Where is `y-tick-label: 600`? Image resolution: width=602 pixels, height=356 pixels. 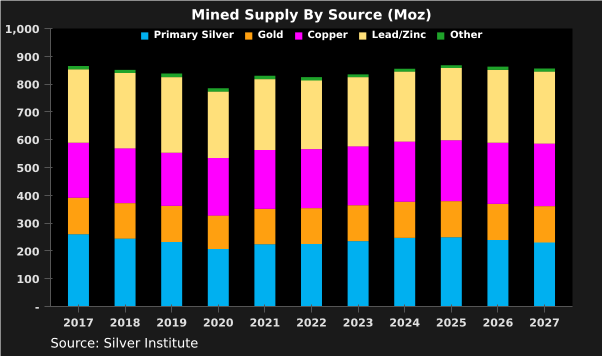 y-tick-label: 600 is located at coordinates (28, 141).